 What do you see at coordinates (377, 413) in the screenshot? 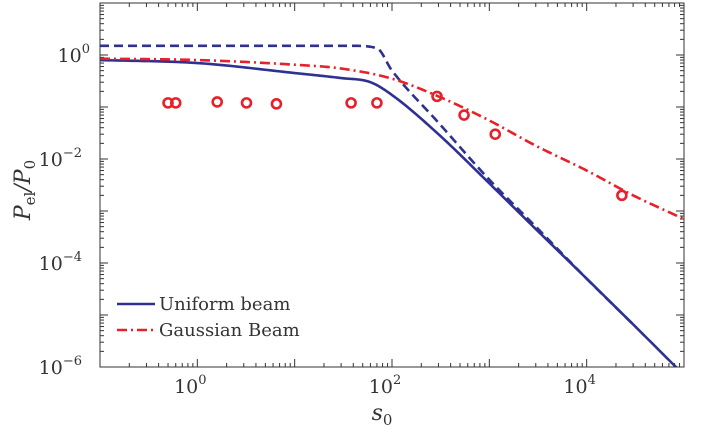
I see `x-axis-label-base: s` at bounding box center [377, 413].